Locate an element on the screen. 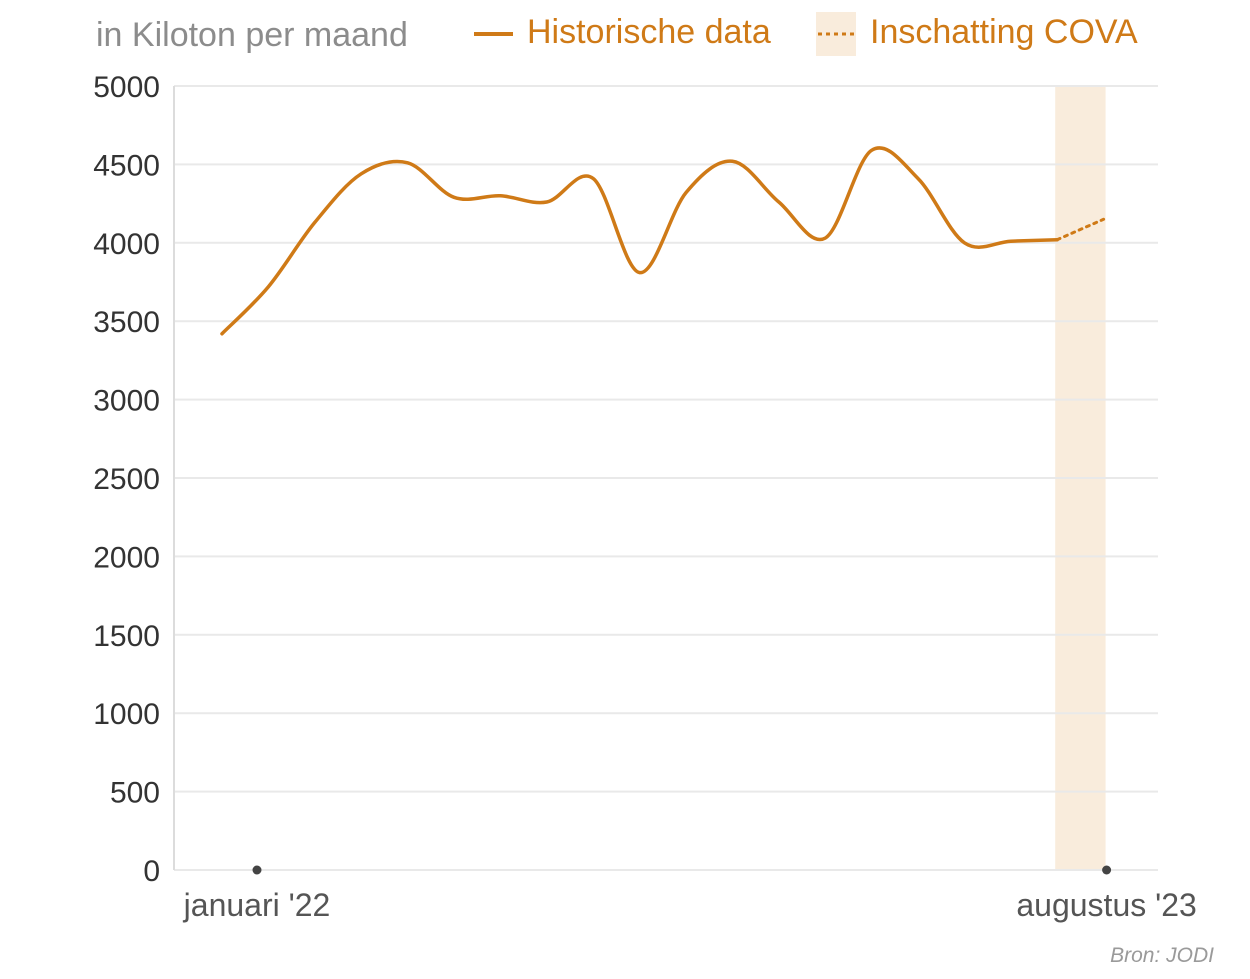 The image size is (1250, 979). x-tick-label-0: januari '22 is located at coordinates (257, 905).